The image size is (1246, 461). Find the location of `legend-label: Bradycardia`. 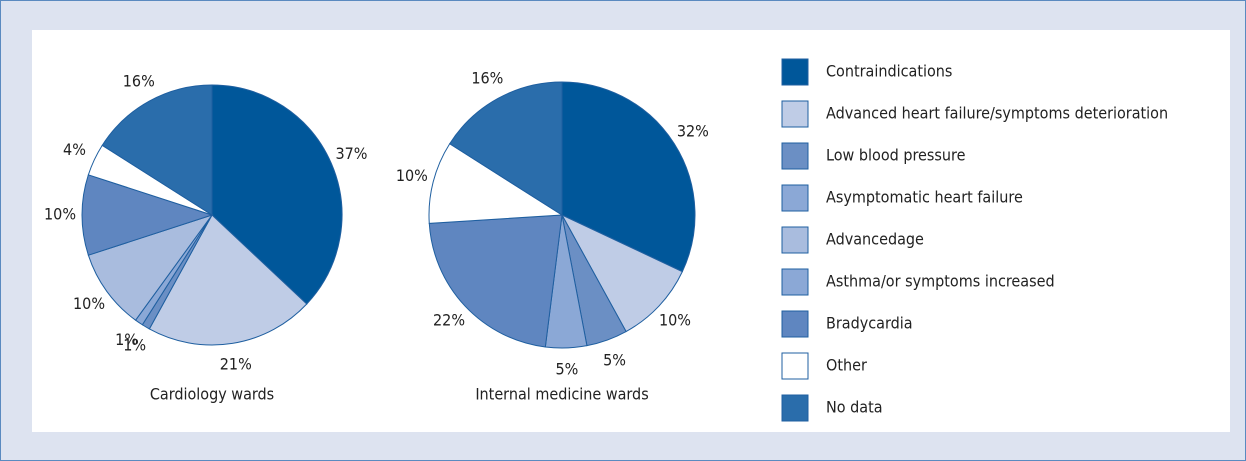

legend-label: Bradycardia is located at coordinates (869, 323).